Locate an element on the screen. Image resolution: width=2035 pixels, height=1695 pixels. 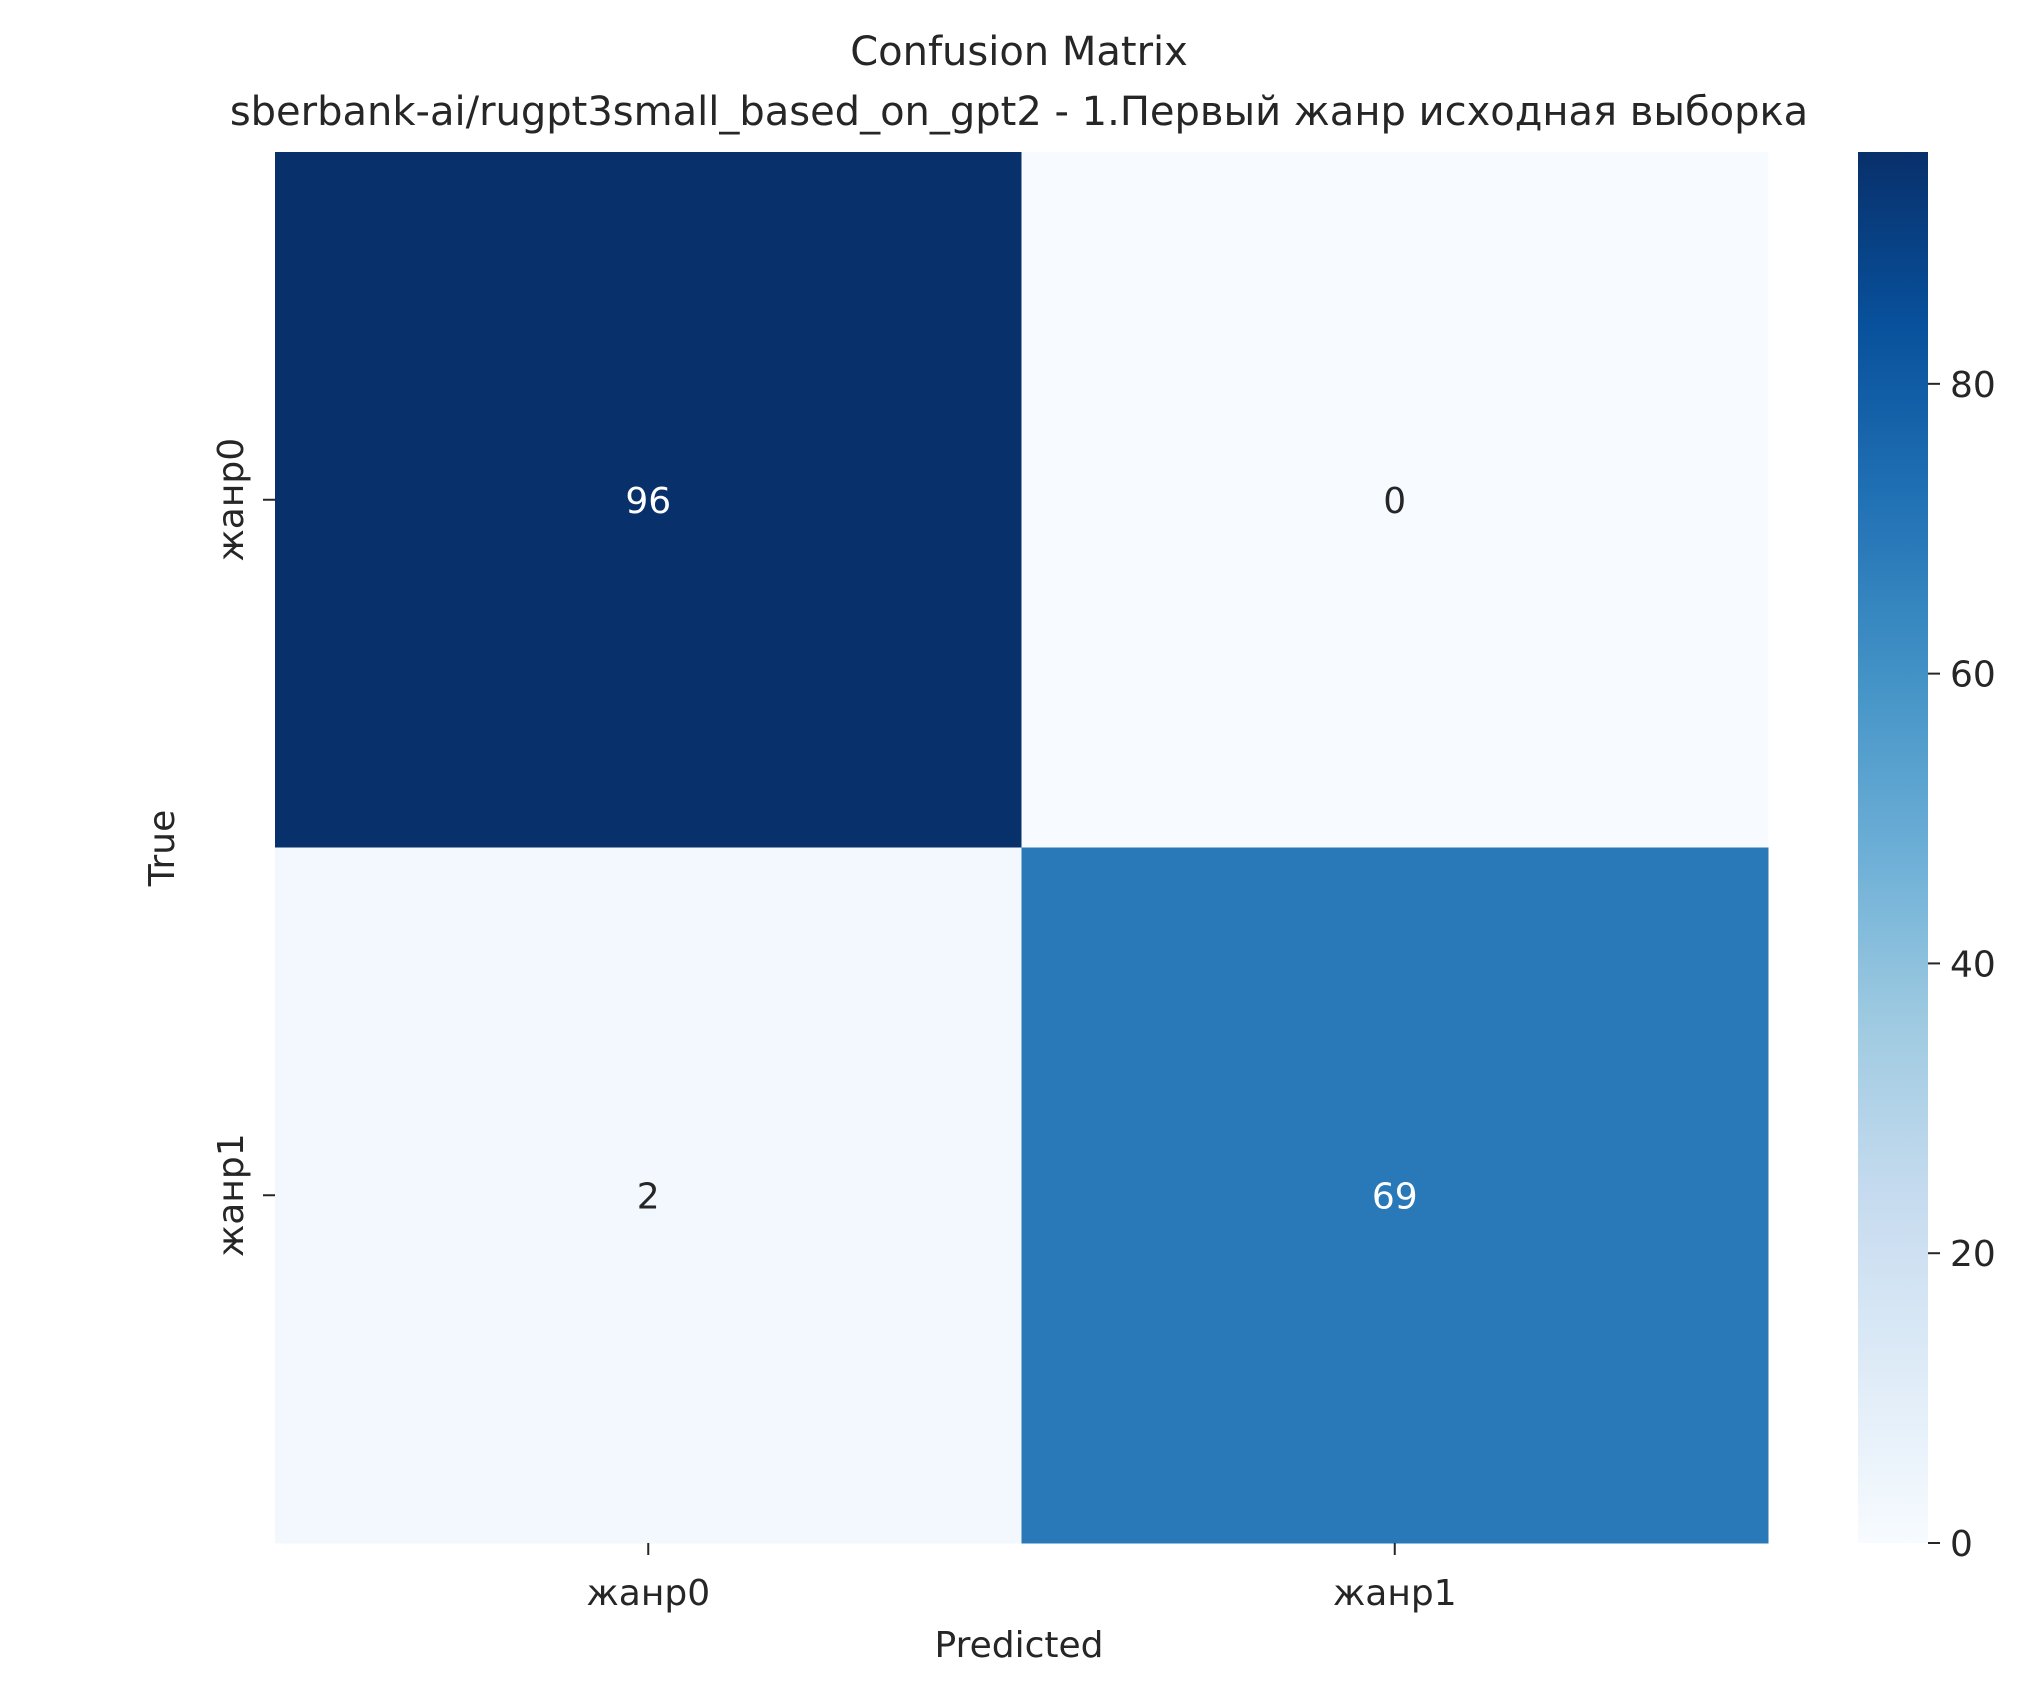
y-tick-label: жанр1 is located at coordinates (231, 1195).